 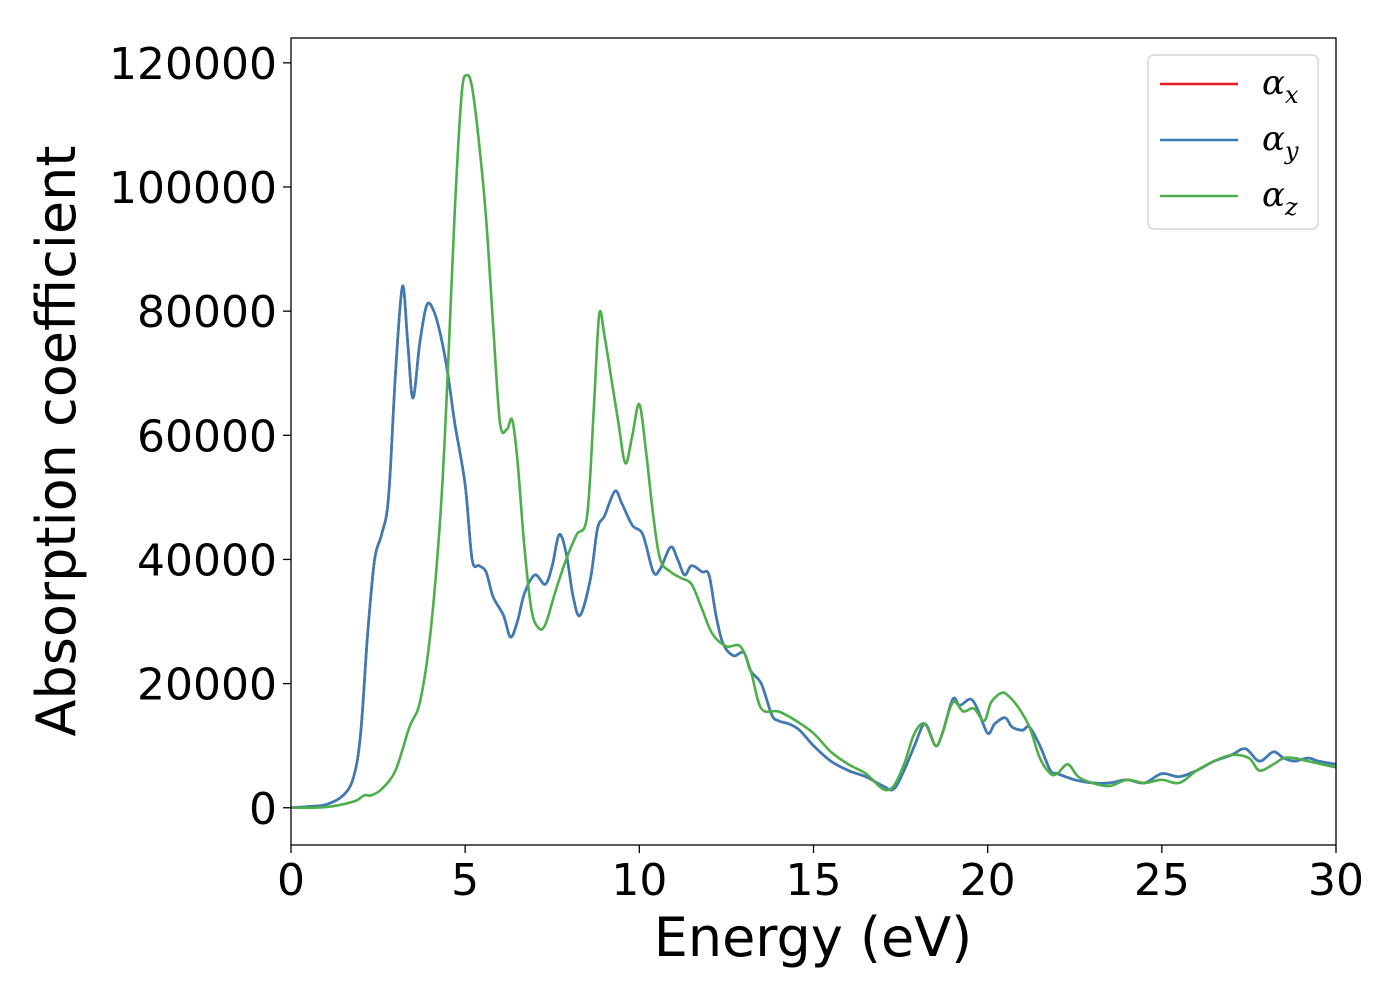 What do you see at coordinates (639, 880) in the screenshot?
I see `x-tick-label: 10` at bounding box center [639, 880].